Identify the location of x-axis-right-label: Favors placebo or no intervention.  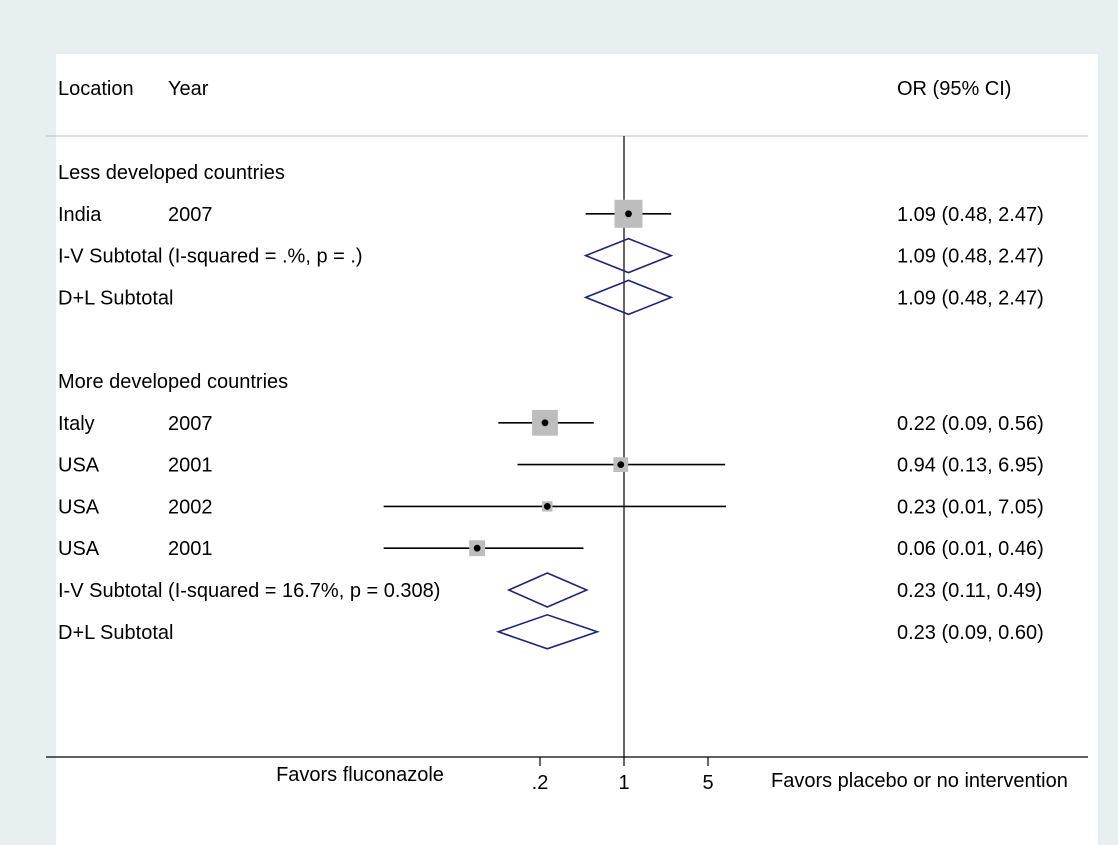
(919, 781).